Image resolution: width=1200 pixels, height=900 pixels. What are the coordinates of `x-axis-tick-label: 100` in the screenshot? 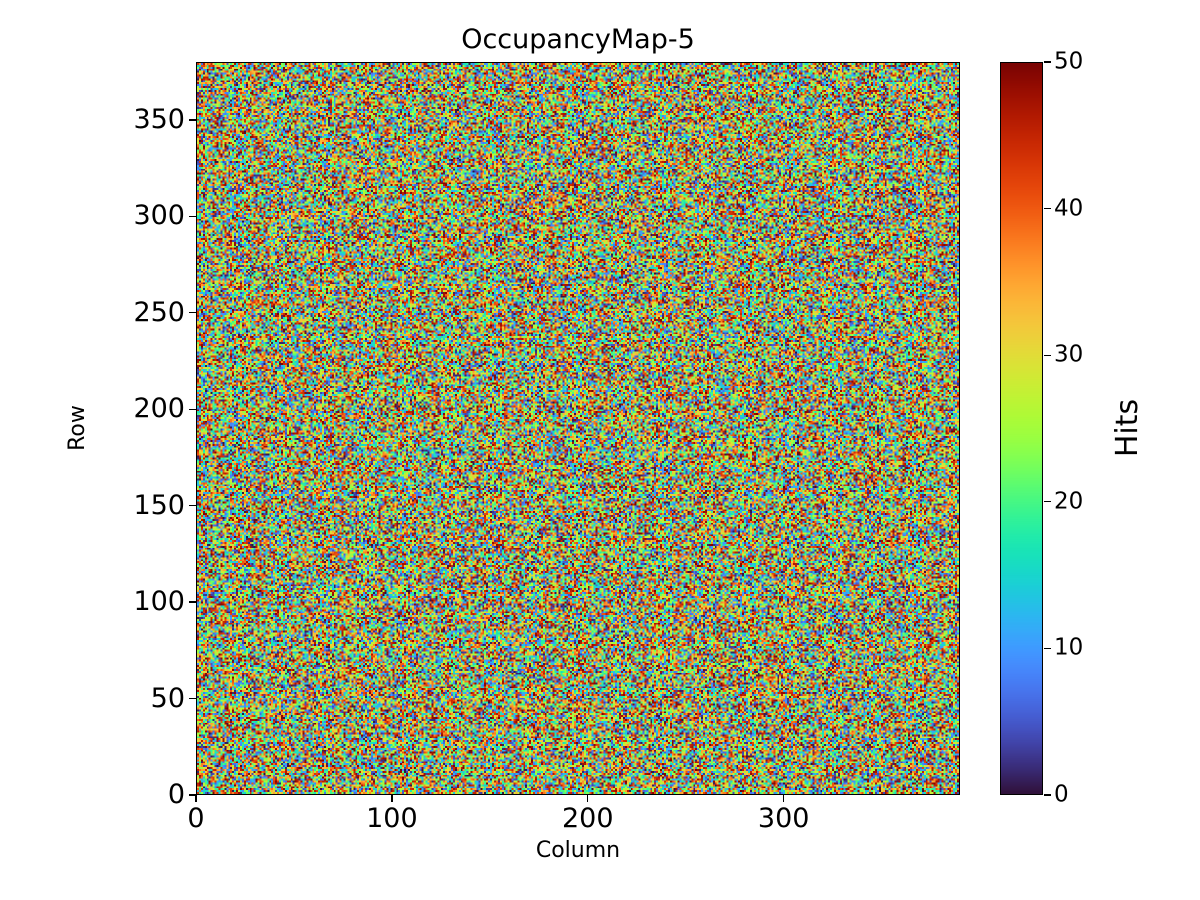 It's located at (392, 818).